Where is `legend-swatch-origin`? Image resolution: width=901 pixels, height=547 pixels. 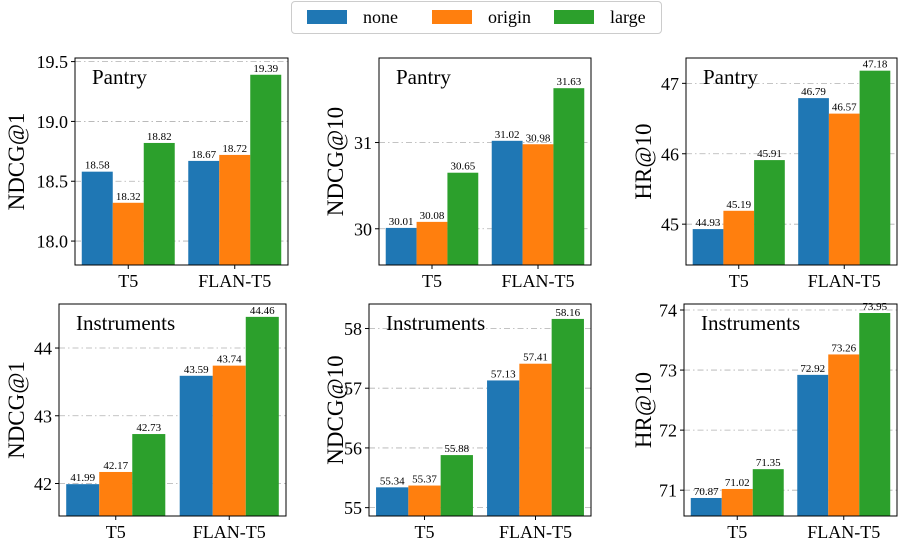 legend-swatch-origin is located at coordinates (452, 17).